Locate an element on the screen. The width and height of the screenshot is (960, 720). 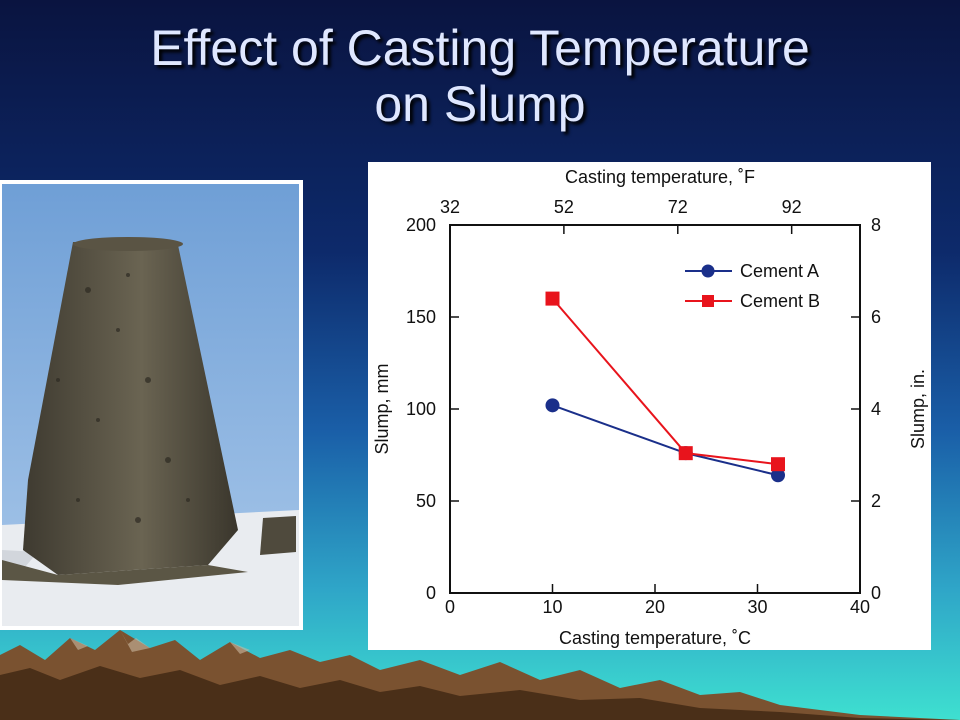
legend: Cement A Cement B is located at coordinates (752, 286).